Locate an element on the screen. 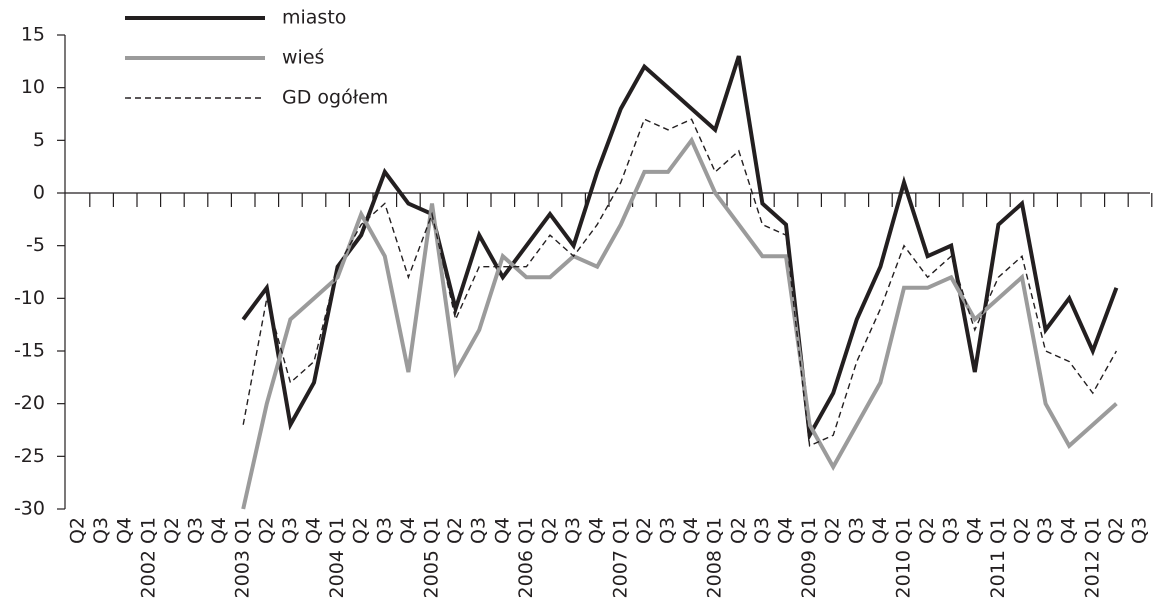  y-tick-label: -20 is located at coordinates (29, 403).